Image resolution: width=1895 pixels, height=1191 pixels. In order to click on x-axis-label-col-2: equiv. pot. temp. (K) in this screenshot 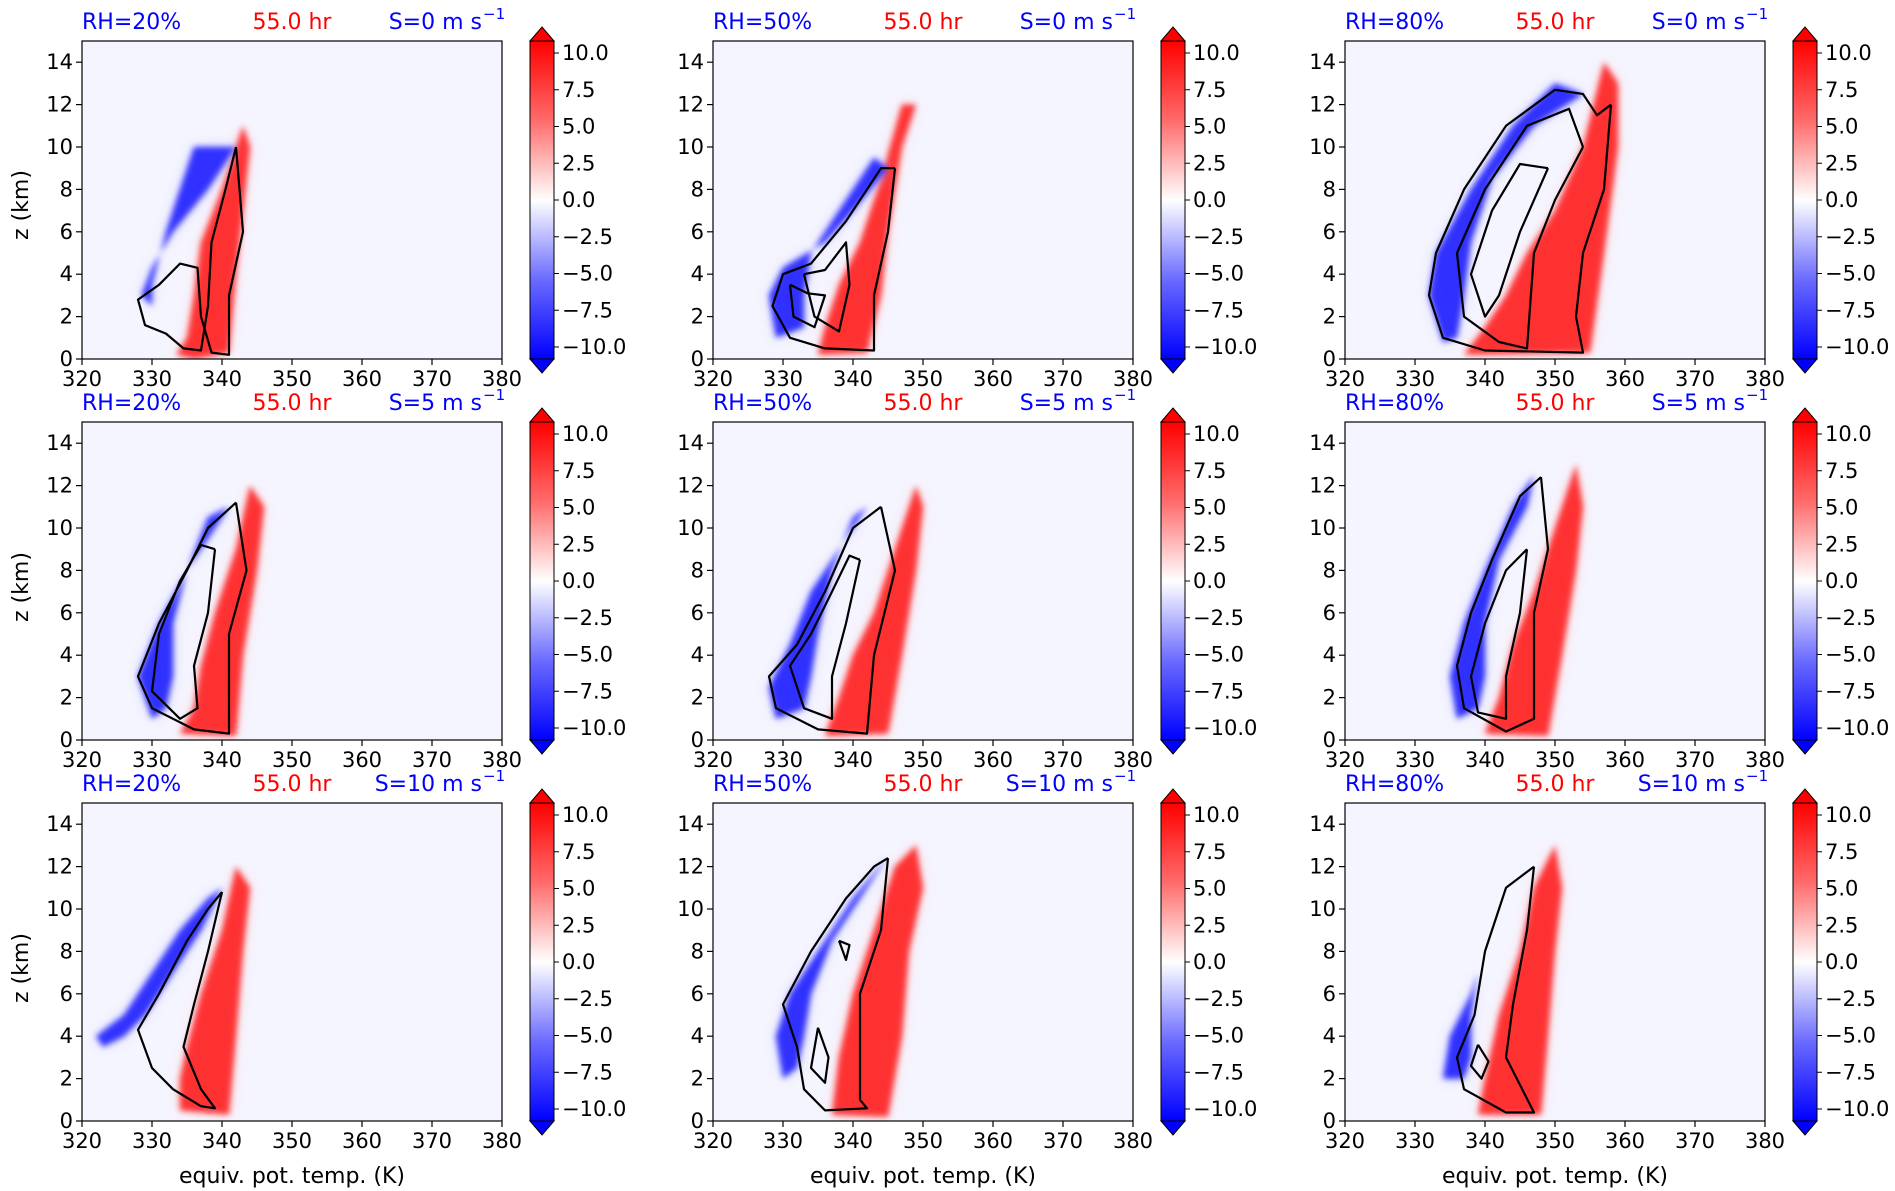, I will do `click(923, 1176)`.